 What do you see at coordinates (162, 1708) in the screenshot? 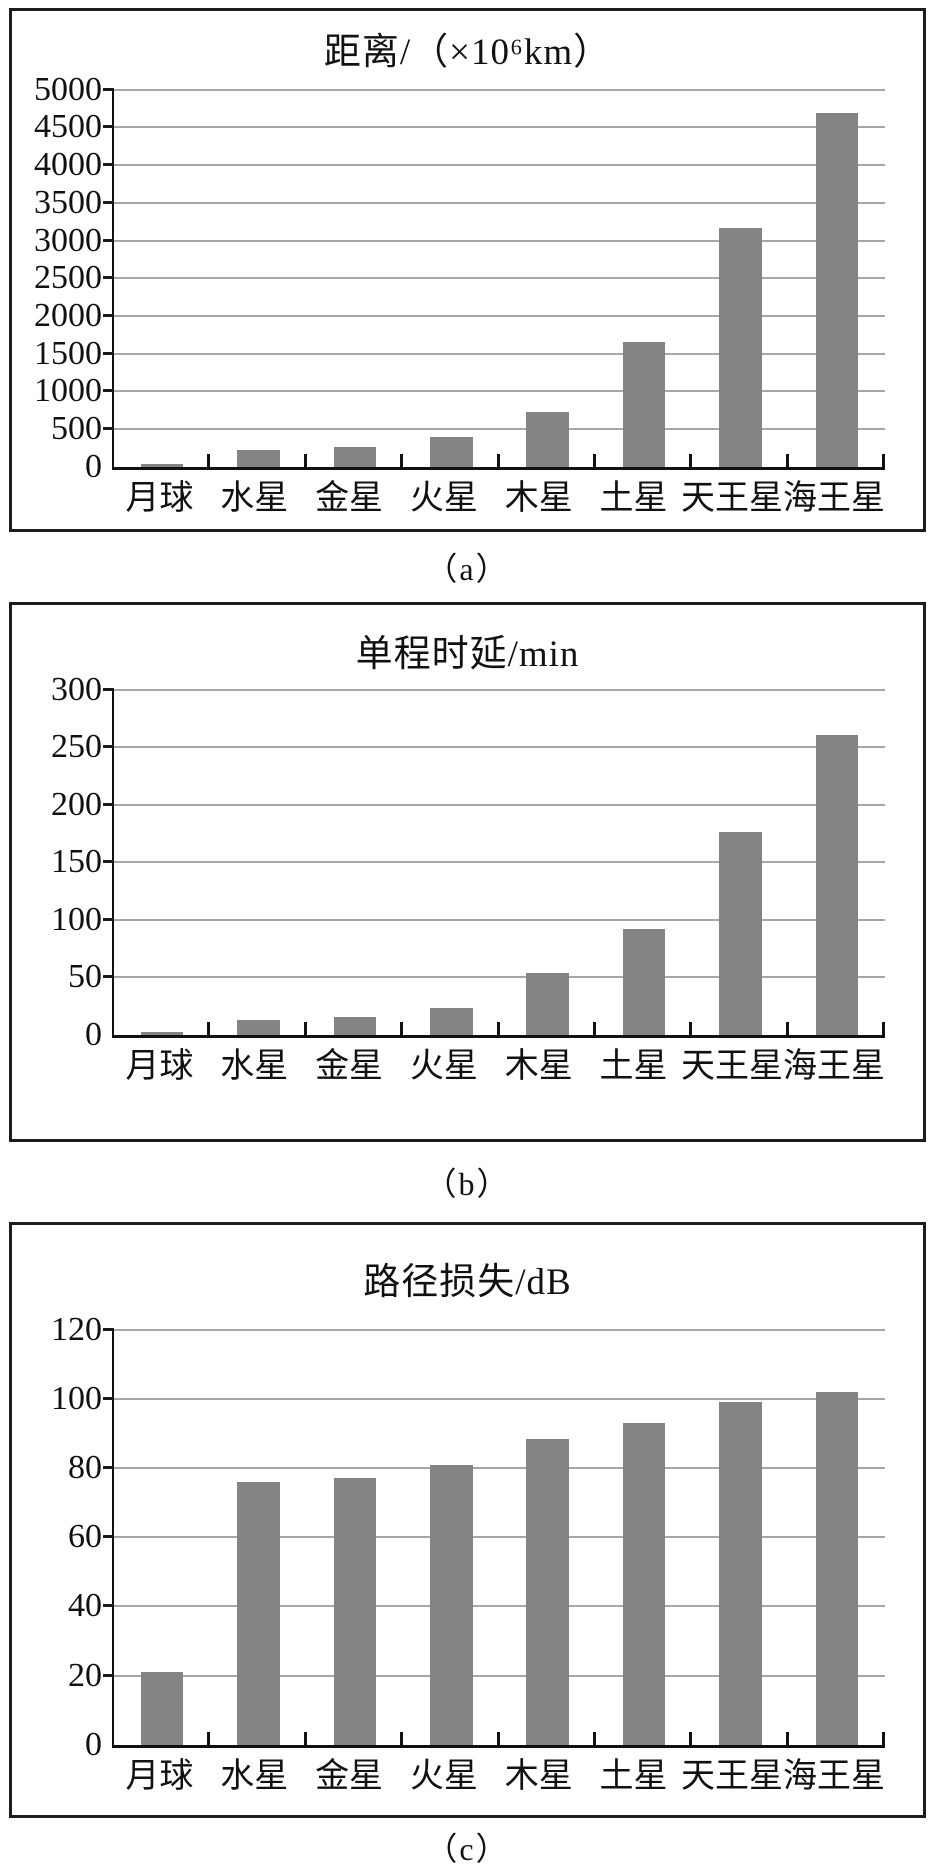
I see `bar-月球` at bounding box center [162, 1708].